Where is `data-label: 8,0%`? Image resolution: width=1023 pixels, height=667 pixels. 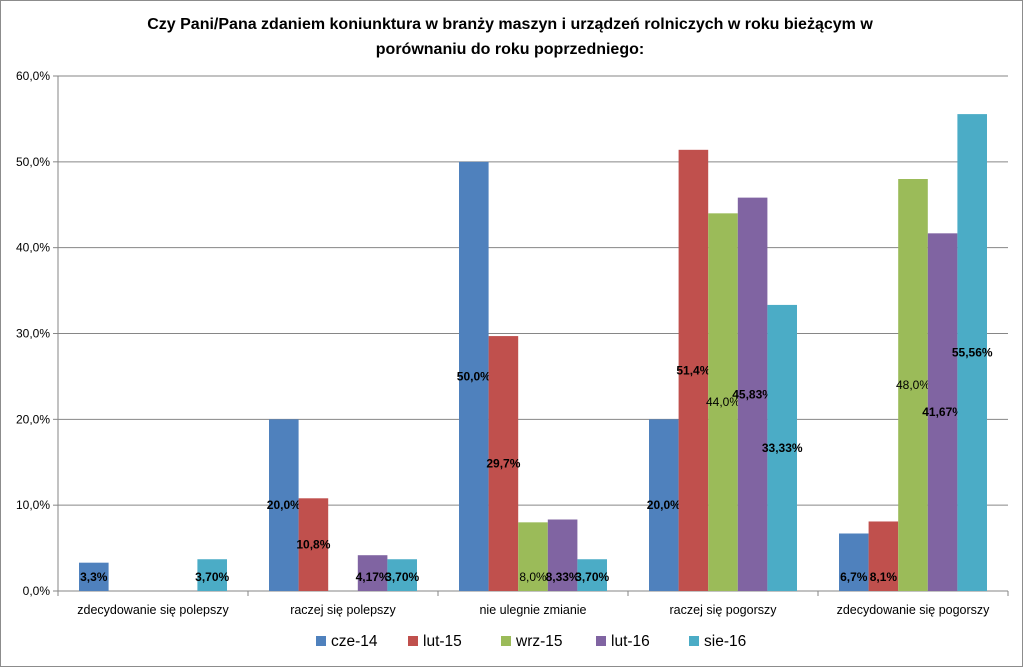 data-label: 8,0% is located at coordinates (533, 577).